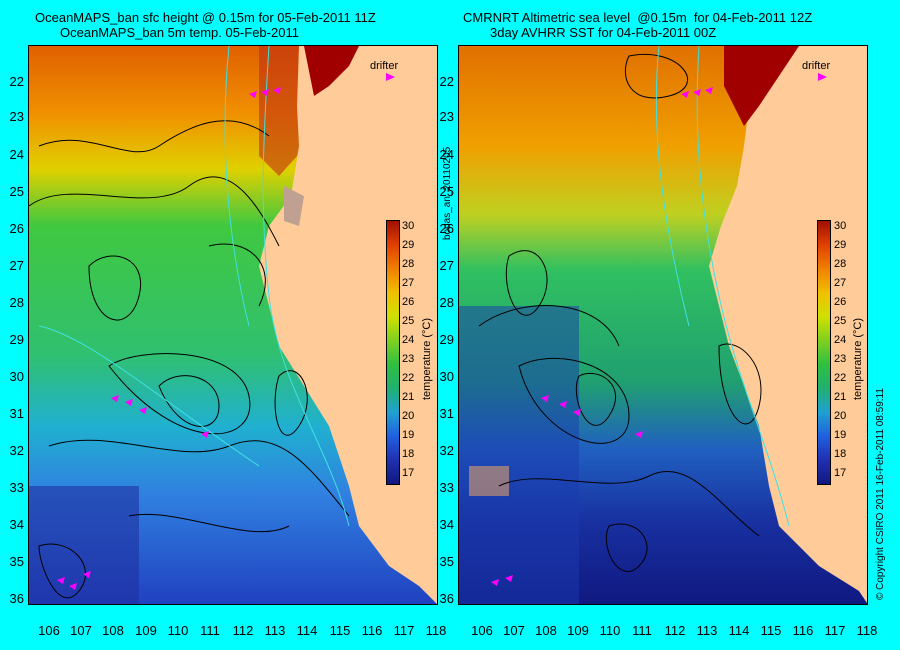 Image resolution: width=900 pixels, height=650 pixels. I want to click on colorbar-tick: 30, so click(840, 226).